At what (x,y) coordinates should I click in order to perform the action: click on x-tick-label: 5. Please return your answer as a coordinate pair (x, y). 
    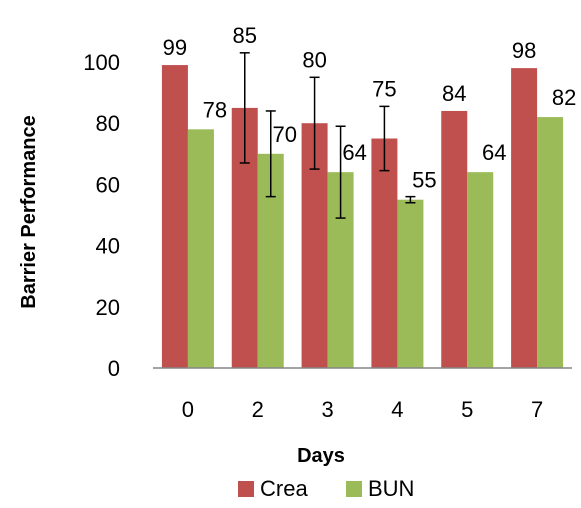
    Looking at the image, I should click on (467, 409).